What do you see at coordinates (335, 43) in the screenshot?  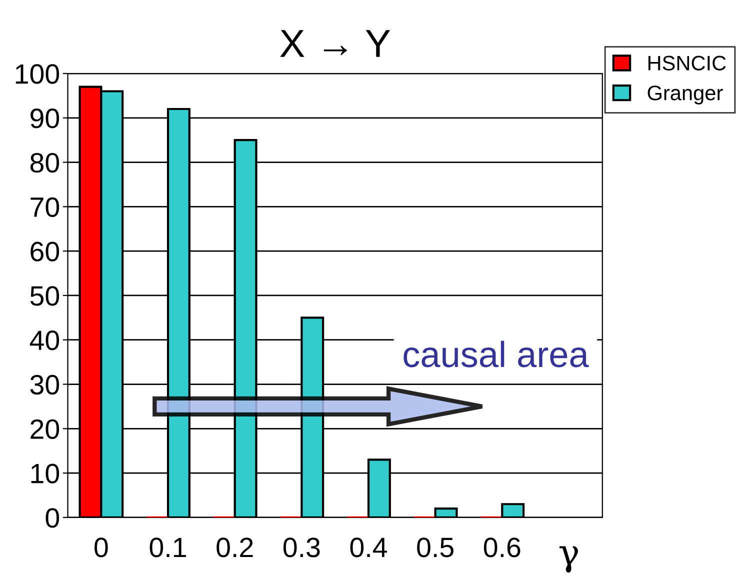 I see `chart-title: X → Y` at bounding box center [335, 43].